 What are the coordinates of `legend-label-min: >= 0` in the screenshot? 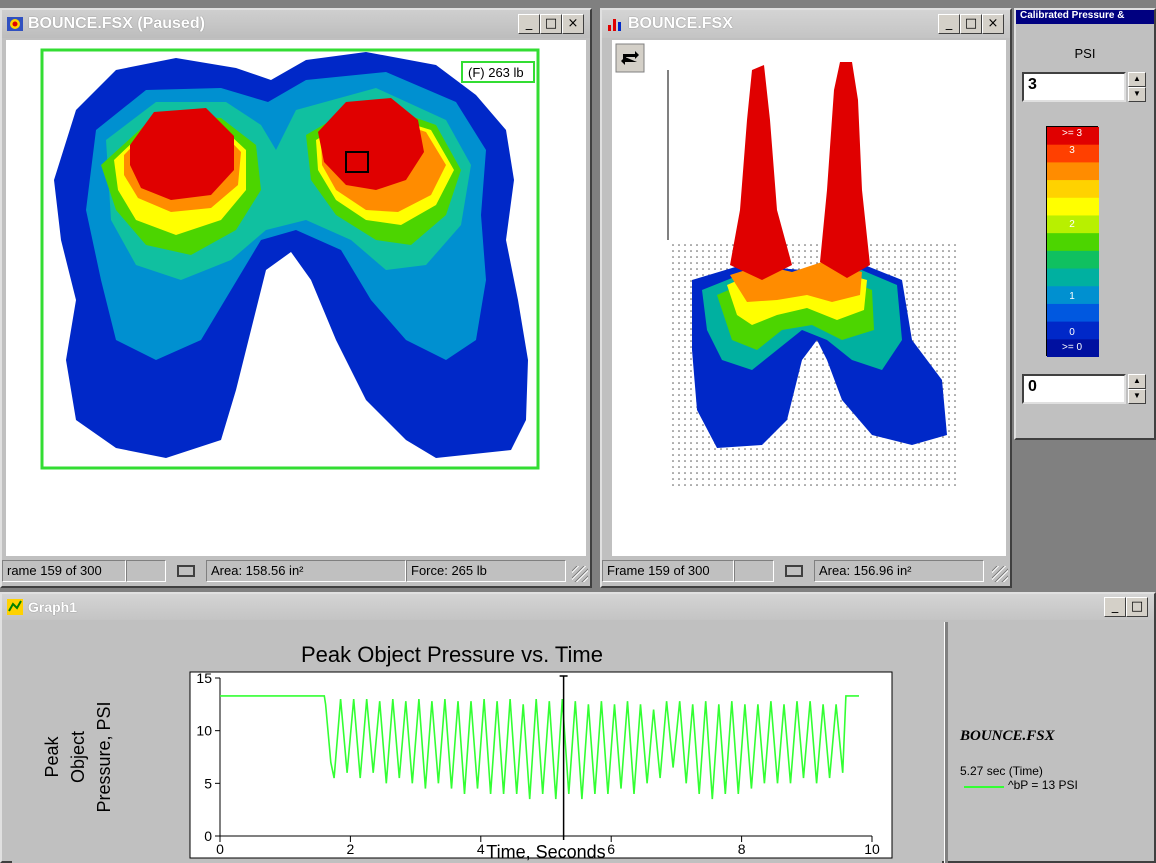 It's located at (1072, 347).